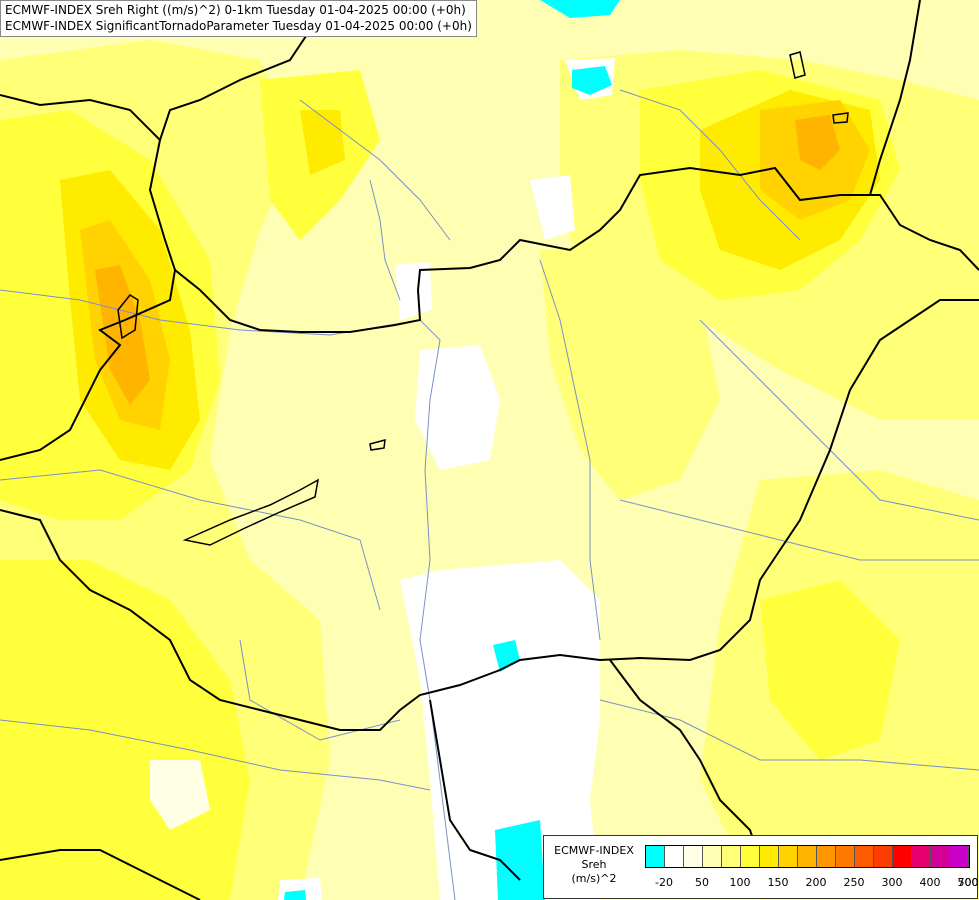 This screenshot has height=900, width=979. I want to click on legend-tick-label: 50, so click(702, 882).